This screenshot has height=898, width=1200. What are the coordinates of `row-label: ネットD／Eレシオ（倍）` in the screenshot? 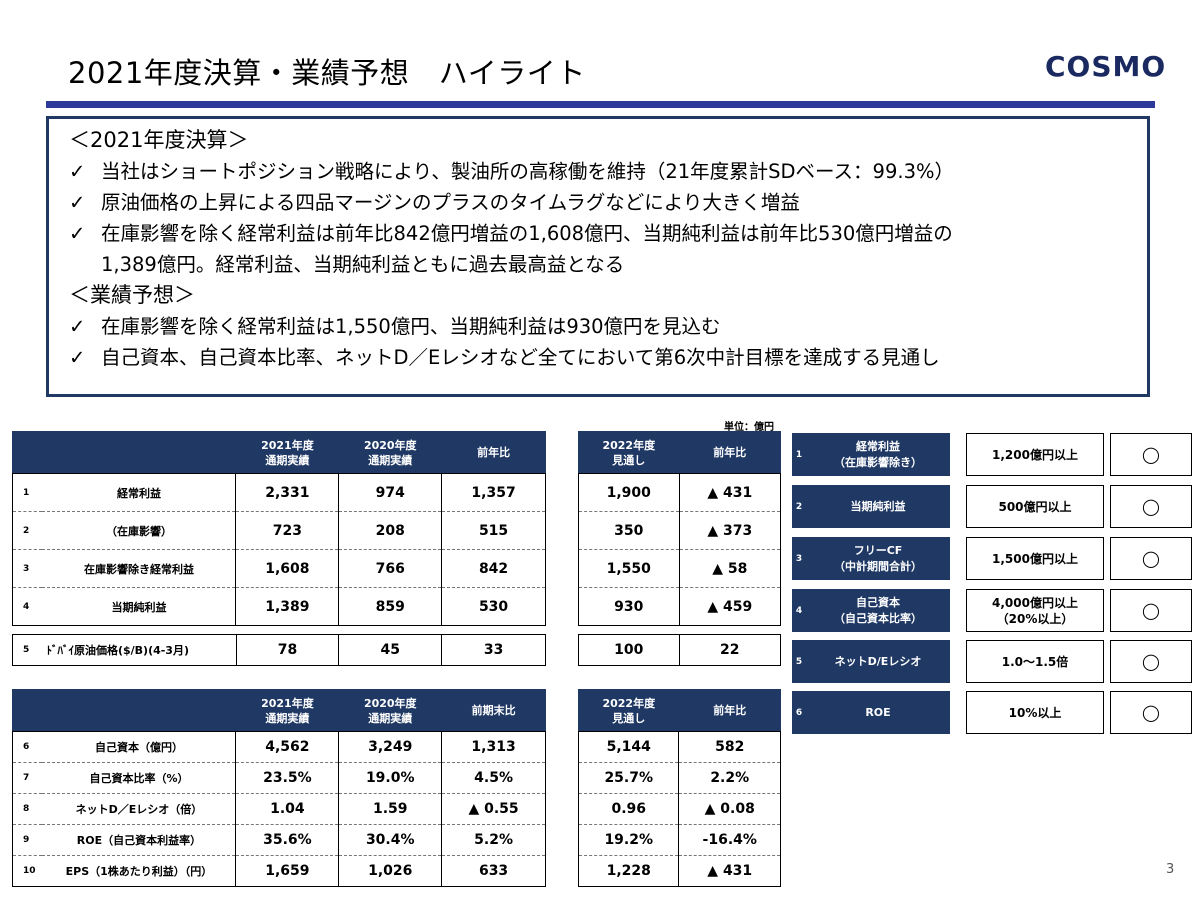 It's located at (139, 809).